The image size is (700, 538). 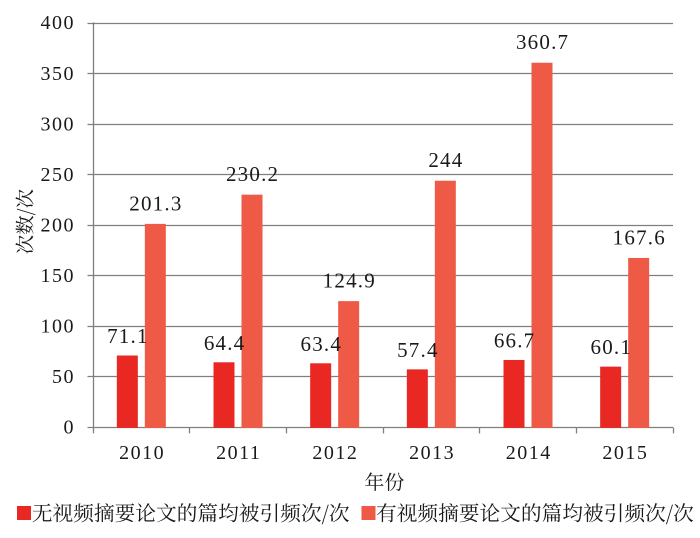 I want to click on svg-text: 201.3, so click(x=155, y=203).